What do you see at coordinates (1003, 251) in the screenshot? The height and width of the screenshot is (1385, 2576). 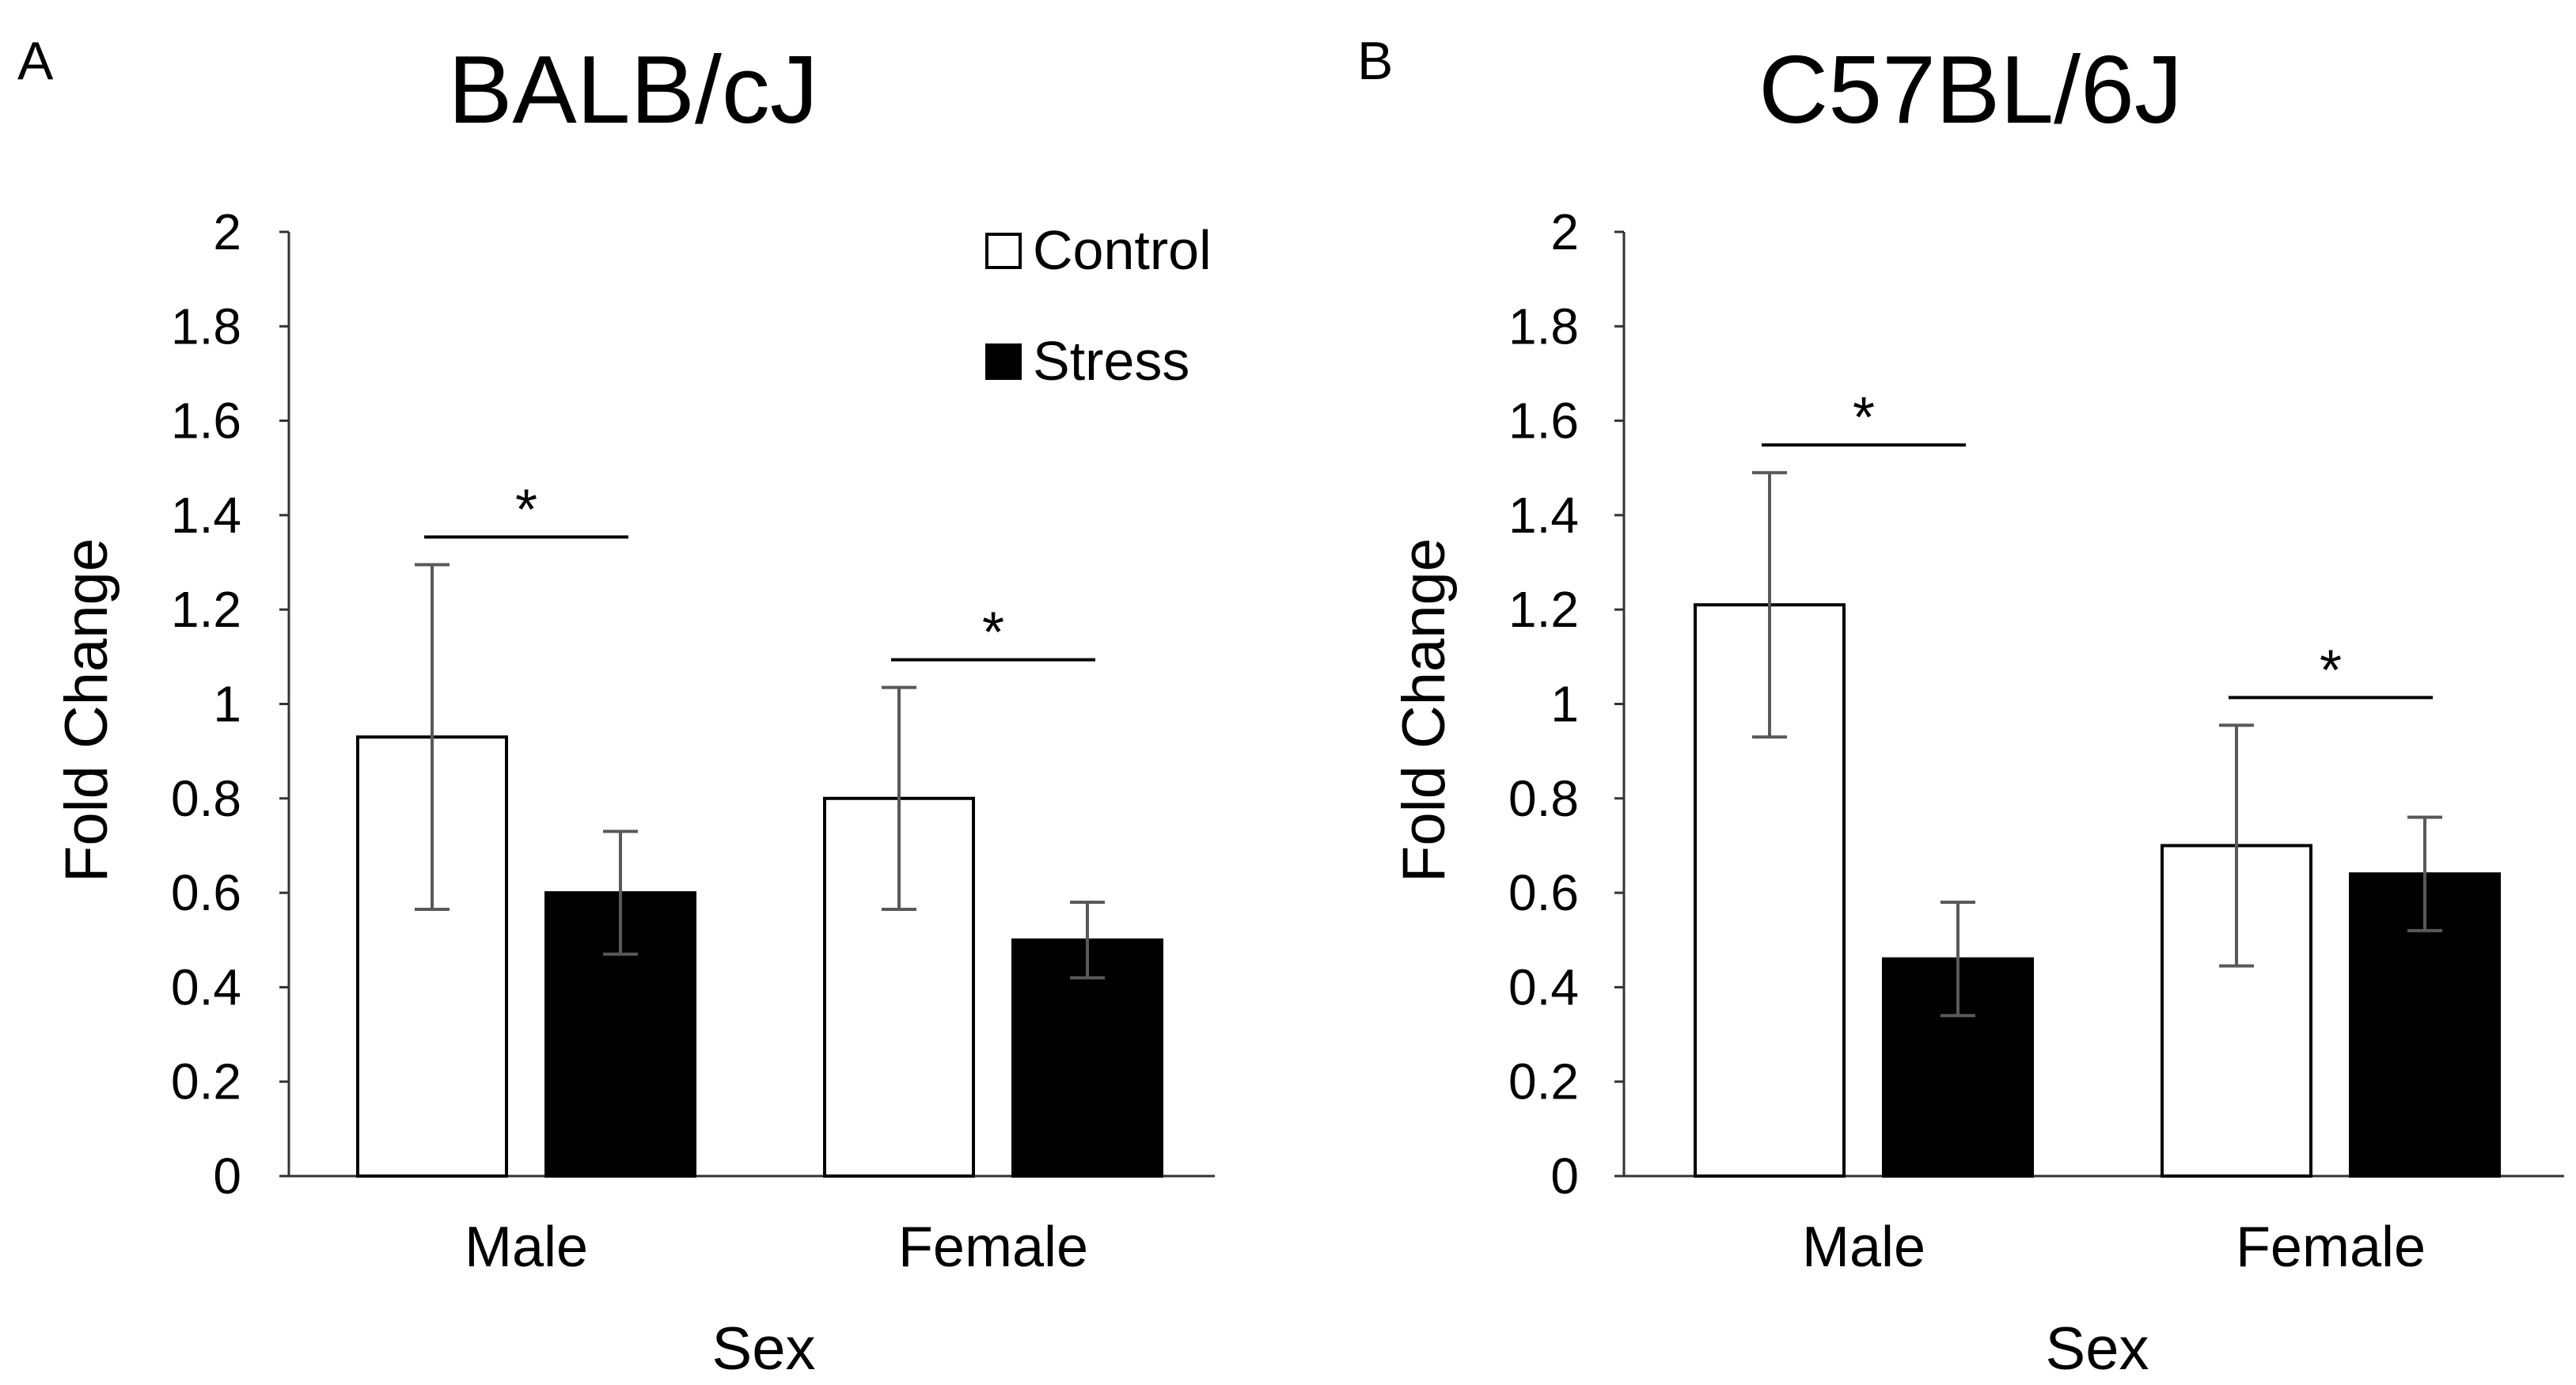 I see `legend-swatch-control` at bounding box center [1003, 251].